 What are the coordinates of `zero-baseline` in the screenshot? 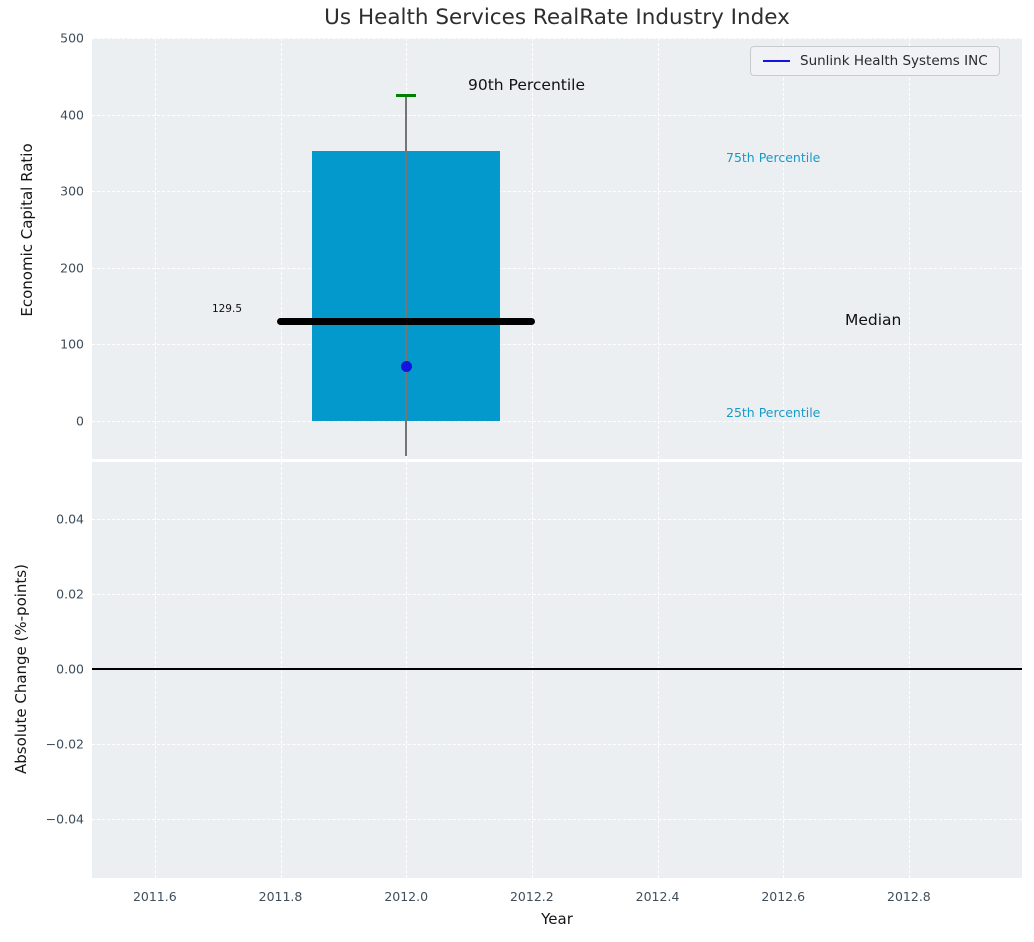 It's located at (557, 668).